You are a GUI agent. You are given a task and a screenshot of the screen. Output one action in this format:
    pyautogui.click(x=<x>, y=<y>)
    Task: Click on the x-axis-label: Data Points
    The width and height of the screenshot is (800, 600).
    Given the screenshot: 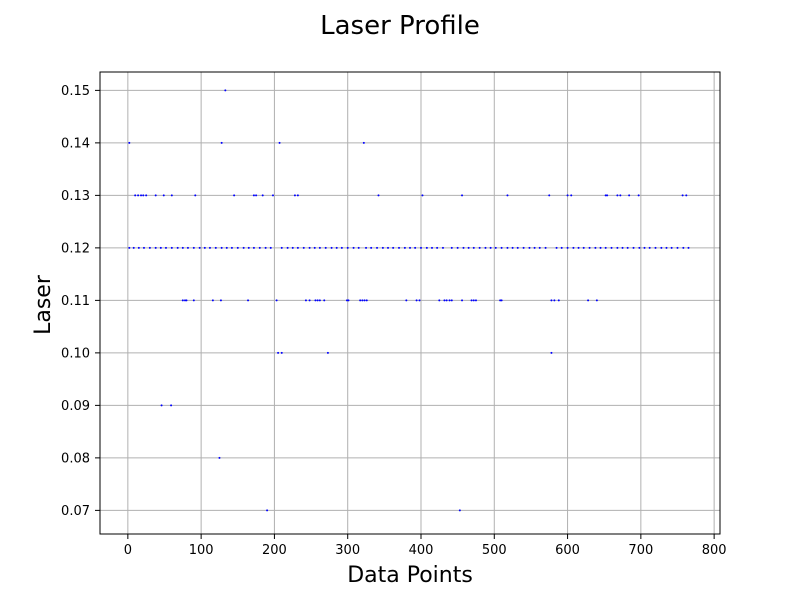 What is the action you would take?
    pyautogui.click(x=410, y=575)
    